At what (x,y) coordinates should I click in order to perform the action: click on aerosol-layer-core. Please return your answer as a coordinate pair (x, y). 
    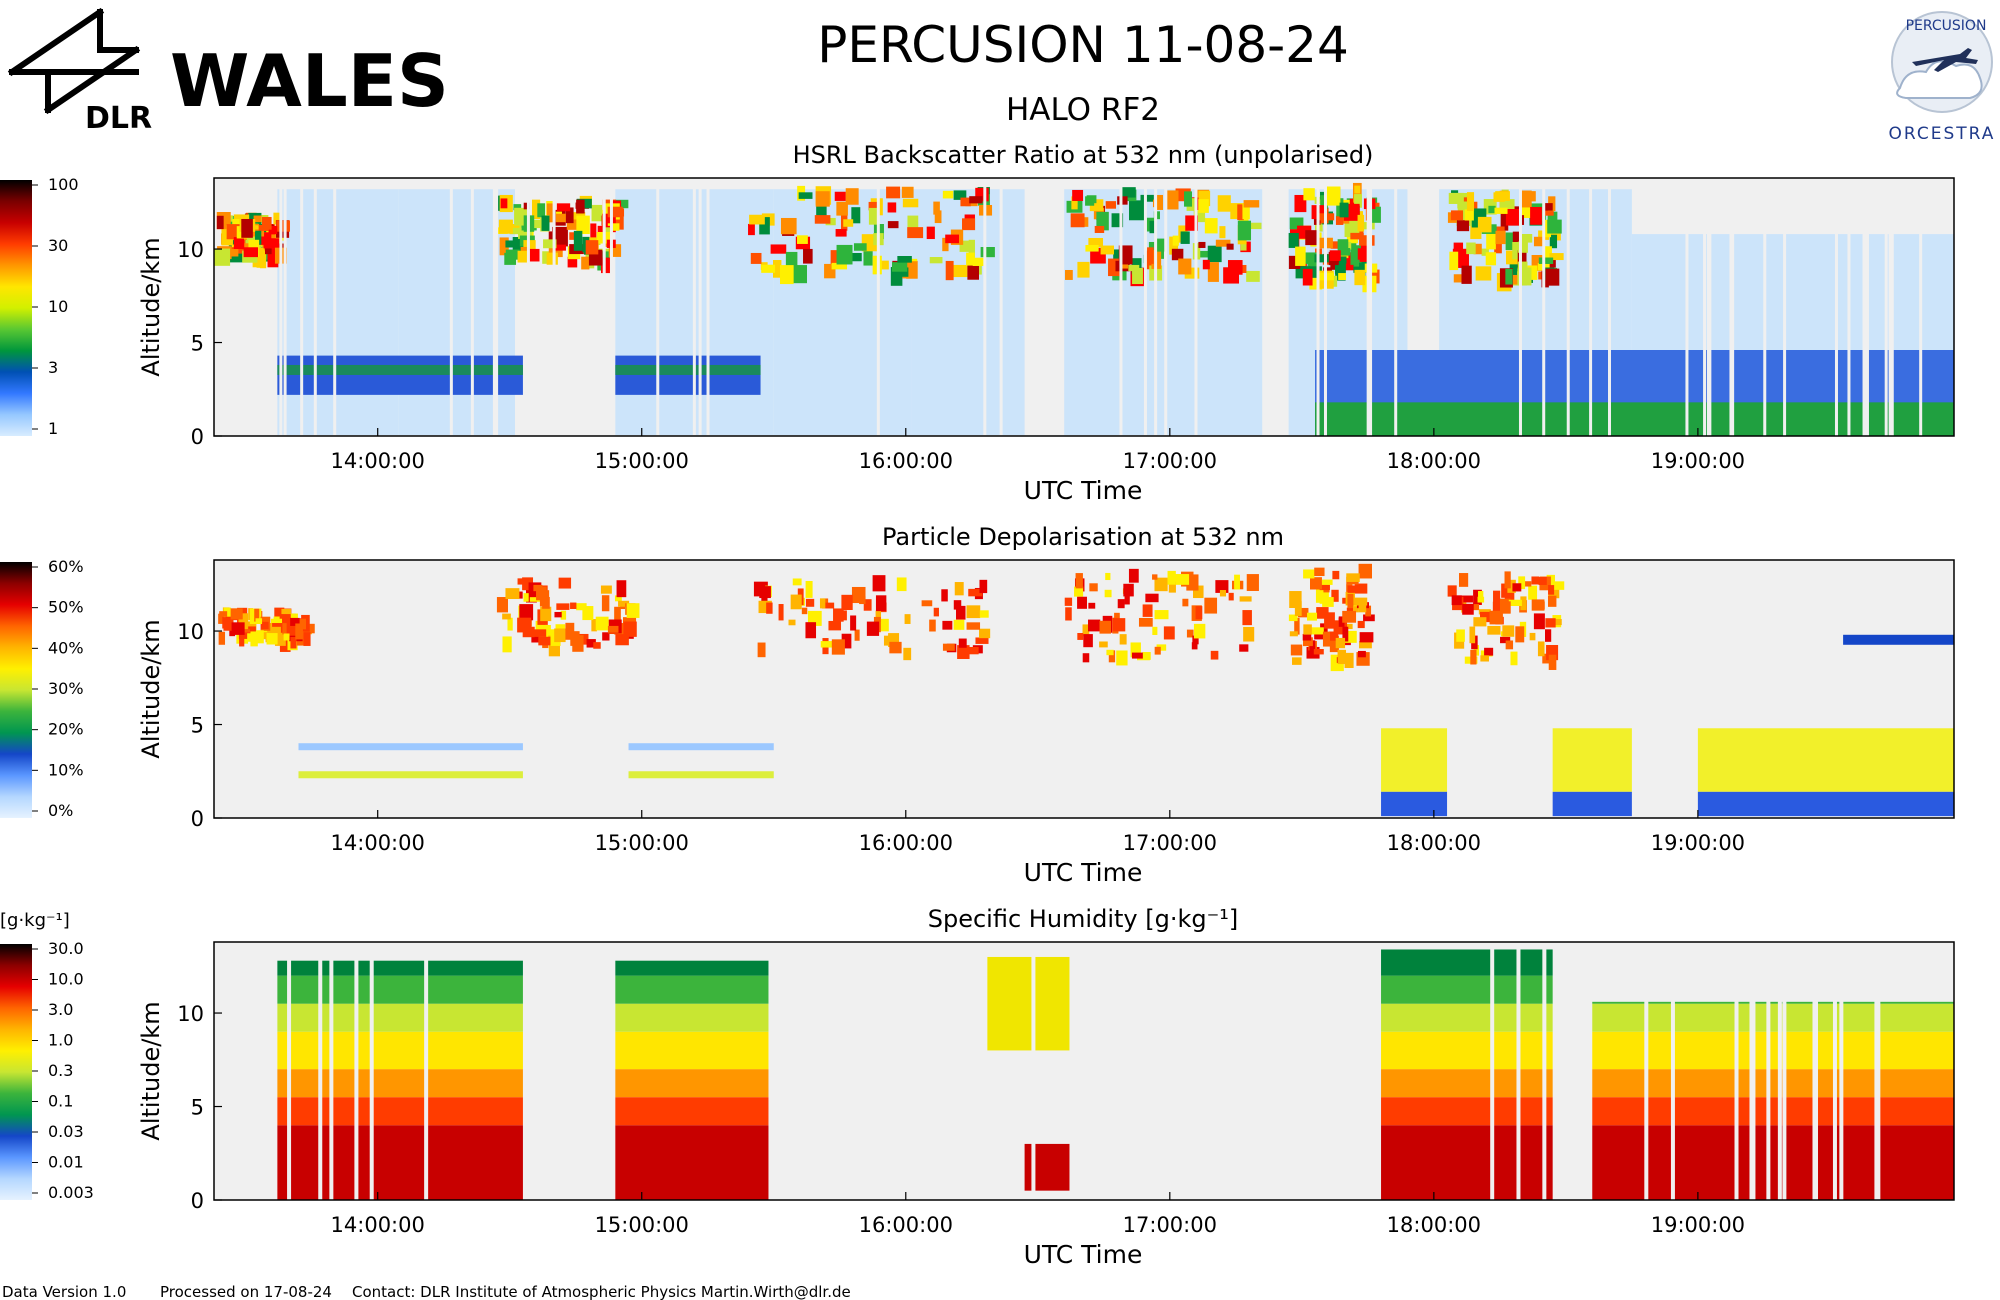
    Looking at the image, I should click on (688, 369).